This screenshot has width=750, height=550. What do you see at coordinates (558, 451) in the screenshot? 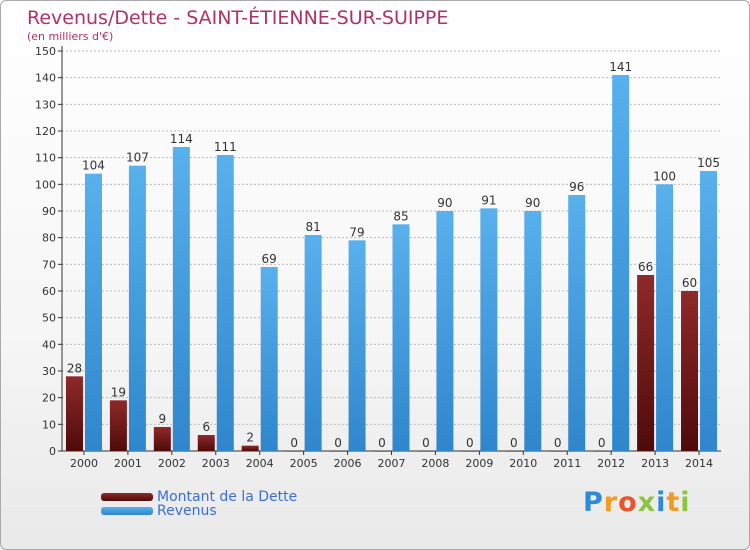
I see `bar-debt-2011` at bounding box center [558, 451].